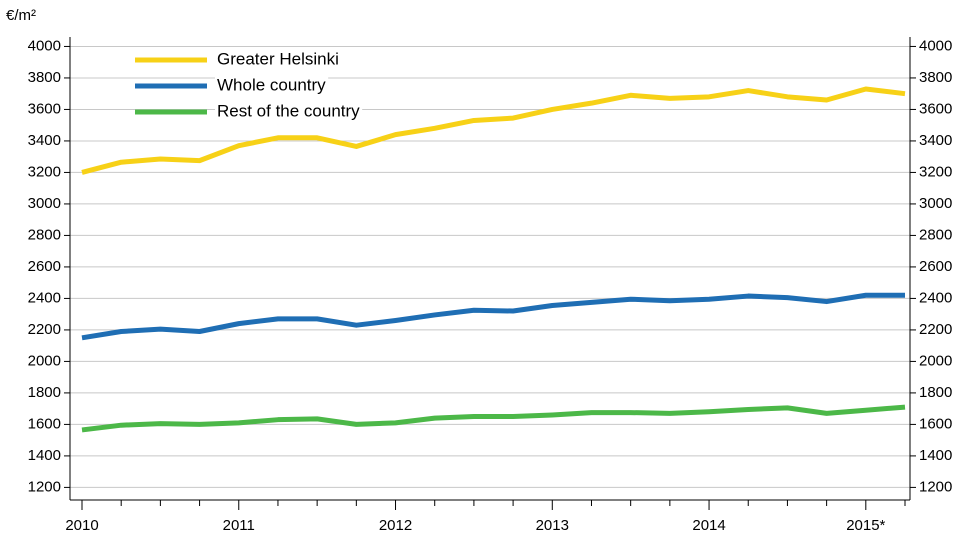  What do you see at coordinates (708, 525) in the screenshot?
I see `x-tick-label: 2014` at bounding box center [708, 525].